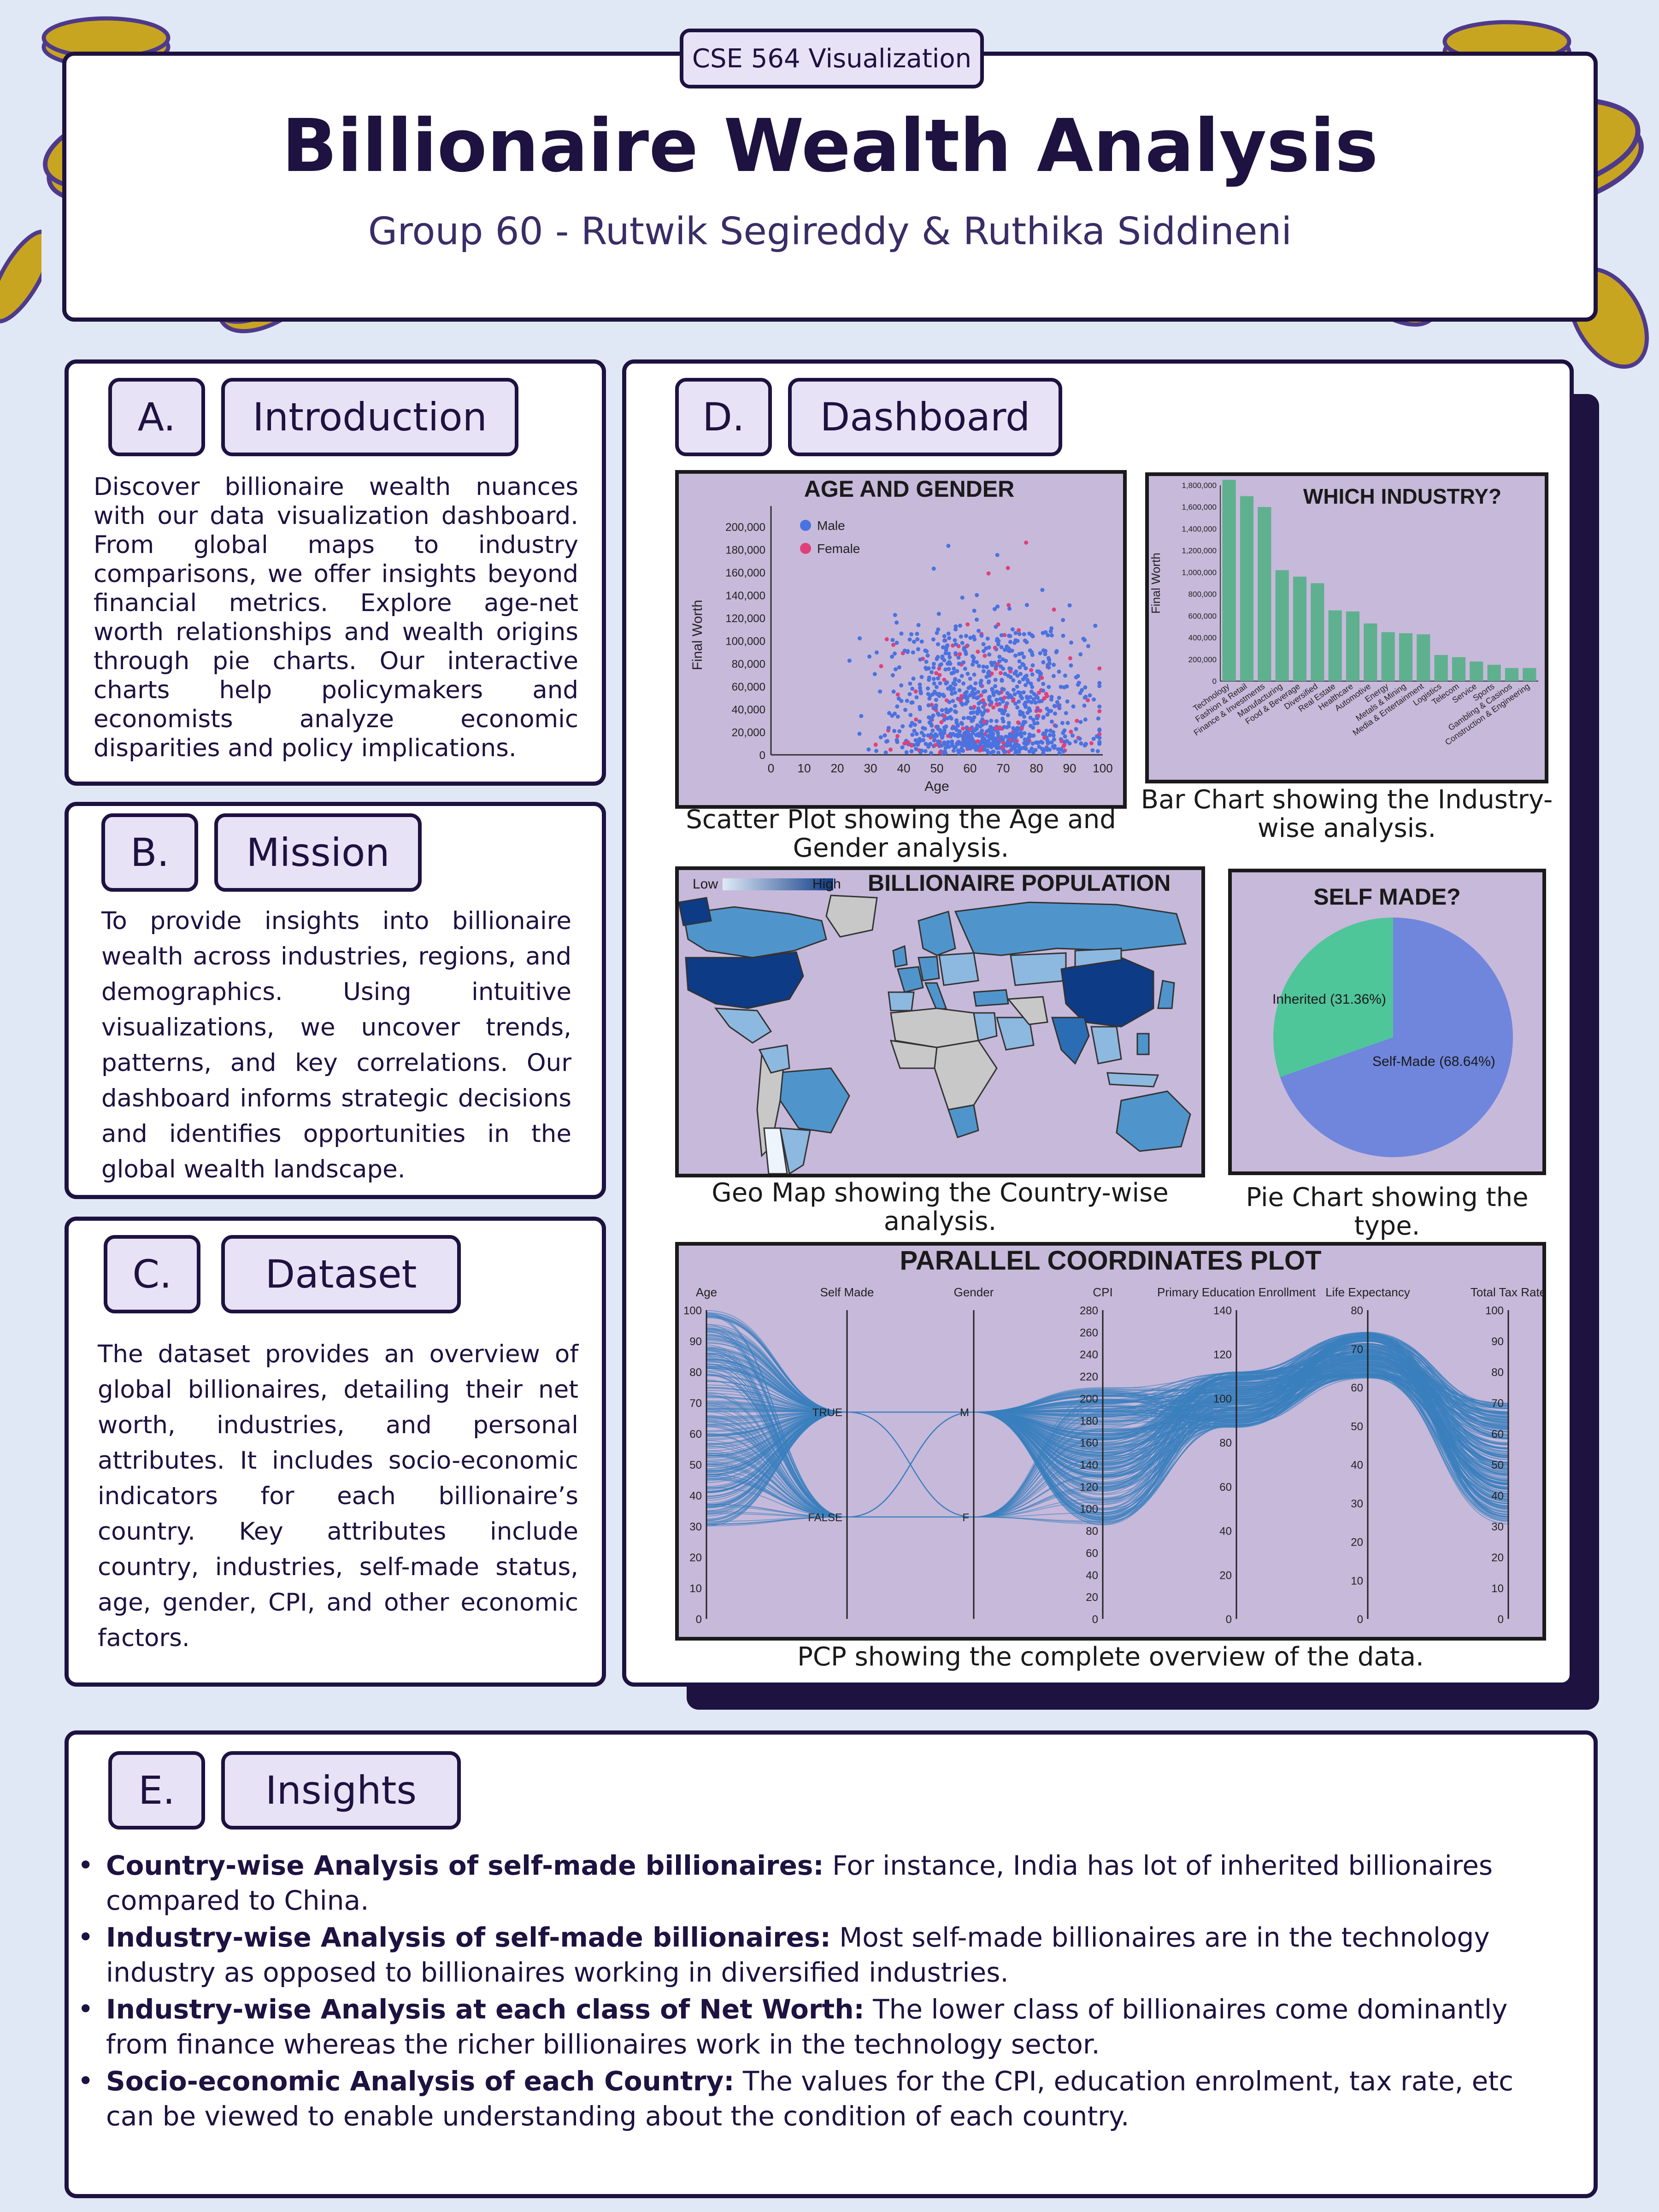 The image size is (1659, 2212). Describe the element at coordinates (1003, 768) in the screenshot. I see `scatter-x-tick: 70` at that location.